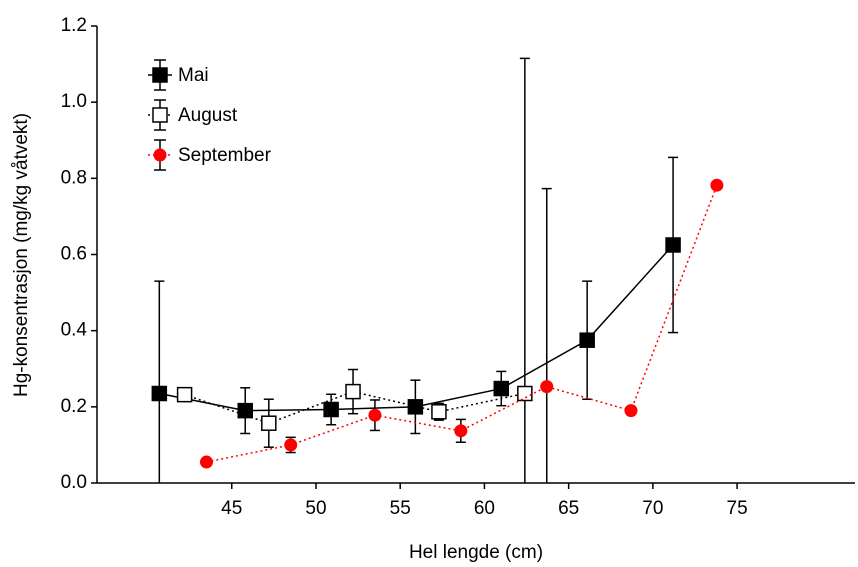 This screenshot has width=858, height=567. What do you see at coordinates (225, 155) in the screenshot?
I see `legend-label: September` at bounding box center [225, 155].